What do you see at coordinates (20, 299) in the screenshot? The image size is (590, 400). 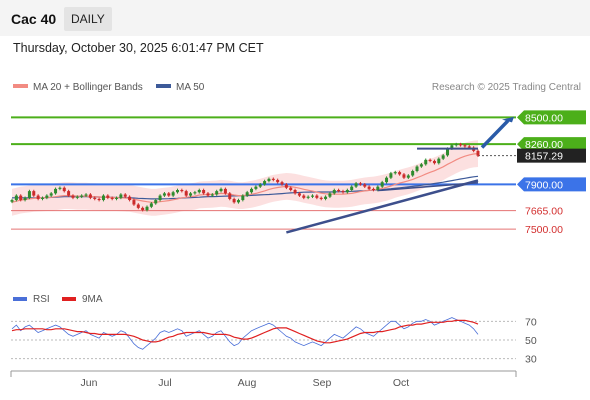 I see `rsi-legend-swatch` at bounding box center [20, 299].